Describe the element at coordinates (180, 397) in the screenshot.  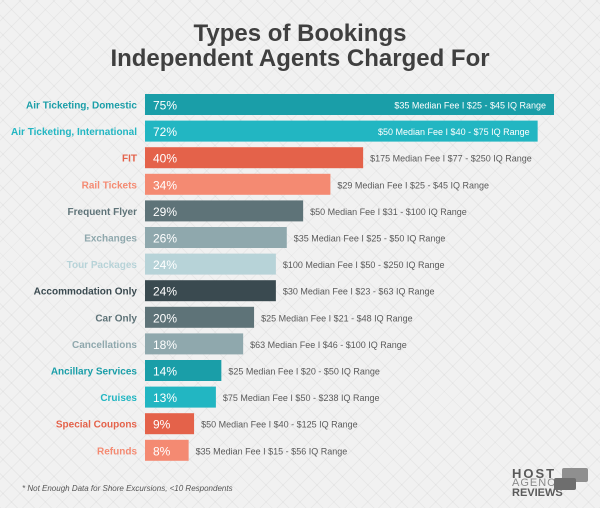
I see `bar-cruises` at that location.